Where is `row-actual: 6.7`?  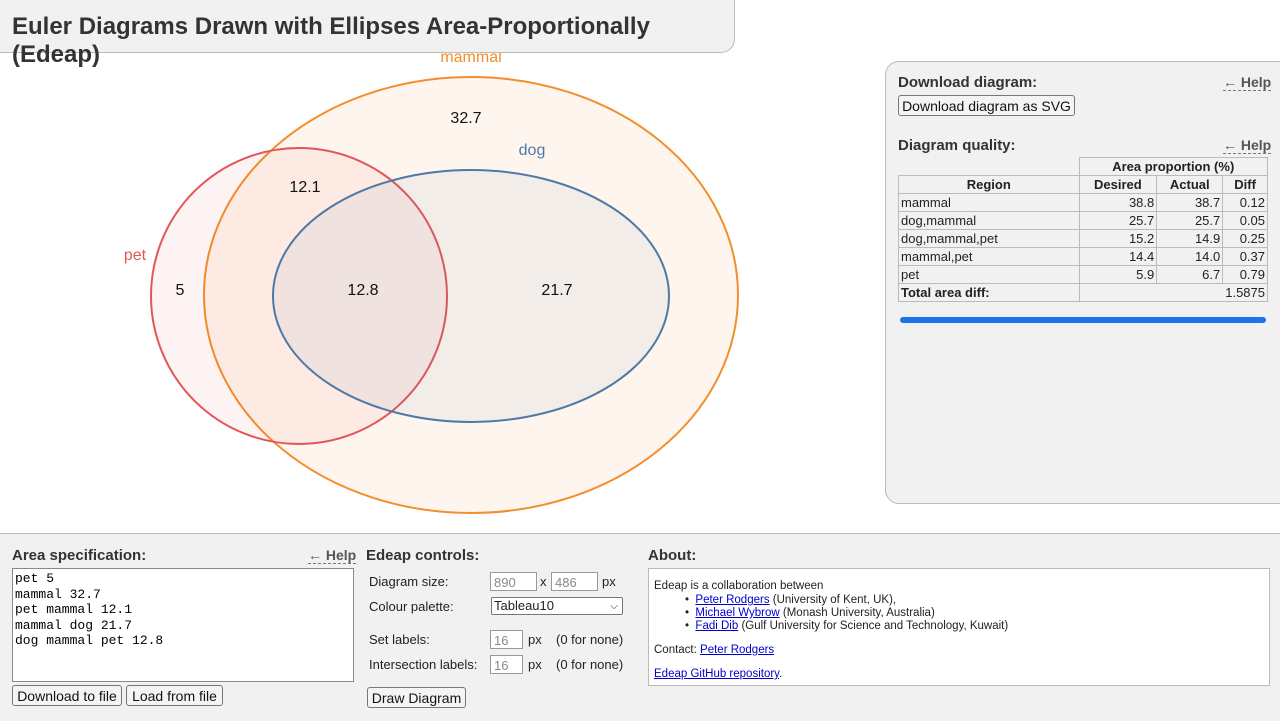 row-actual: 6.7 is located at coordinates (1190, 274).